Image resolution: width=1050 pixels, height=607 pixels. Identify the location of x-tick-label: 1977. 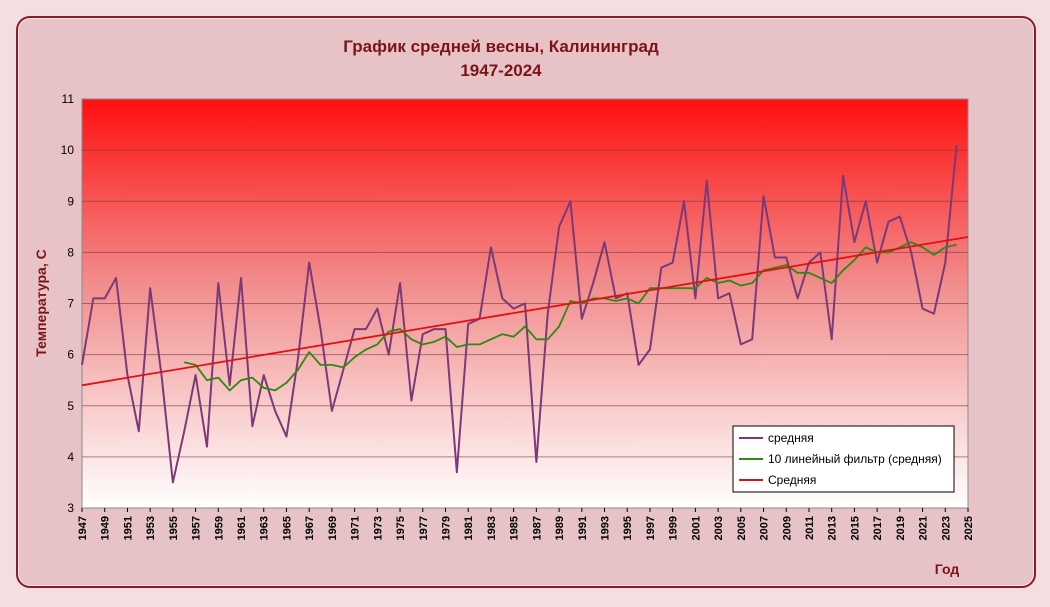
(424, 528).